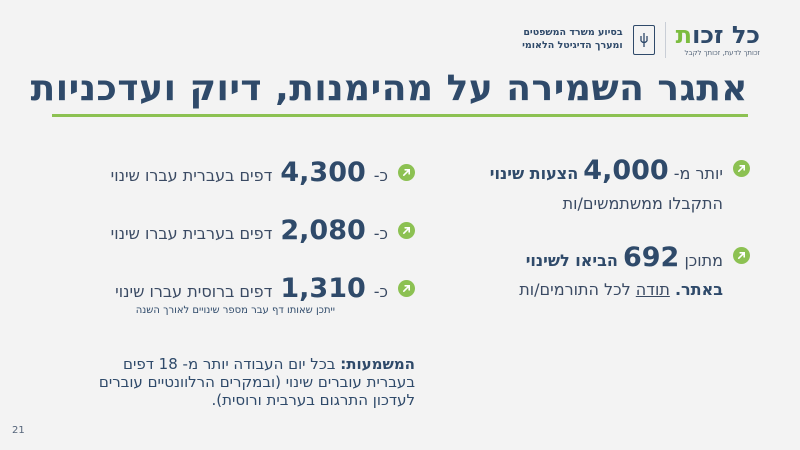 The width and height of the screenshot is (800, 450). I want to click on meaning-label: המשמעות:, so click(377, 364).